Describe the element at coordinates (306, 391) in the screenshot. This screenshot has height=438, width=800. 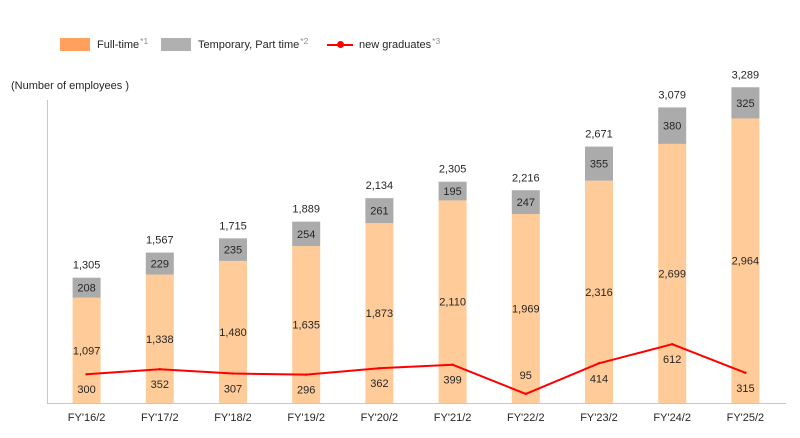
I see `label-new-graduates: 296` at that location.